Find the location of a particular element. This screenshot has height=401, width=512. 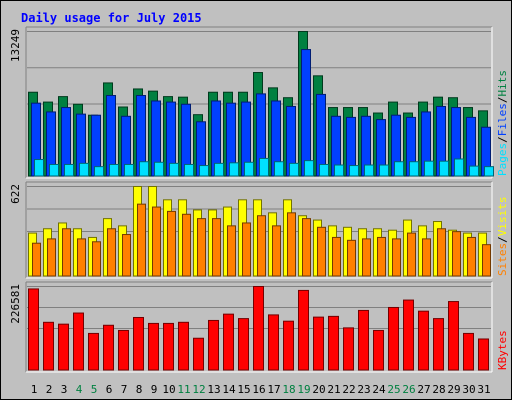

x-axis-day-label: 15 is located at coordinates (243, 389).